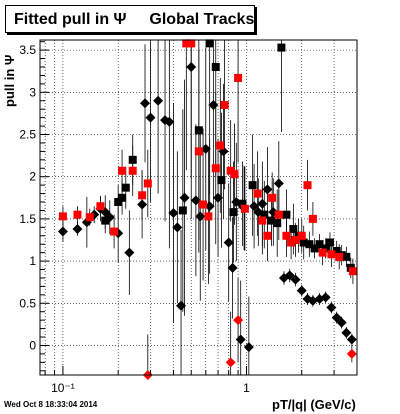  I want to click on title-text: Fitted pull in, so click(62, 19).